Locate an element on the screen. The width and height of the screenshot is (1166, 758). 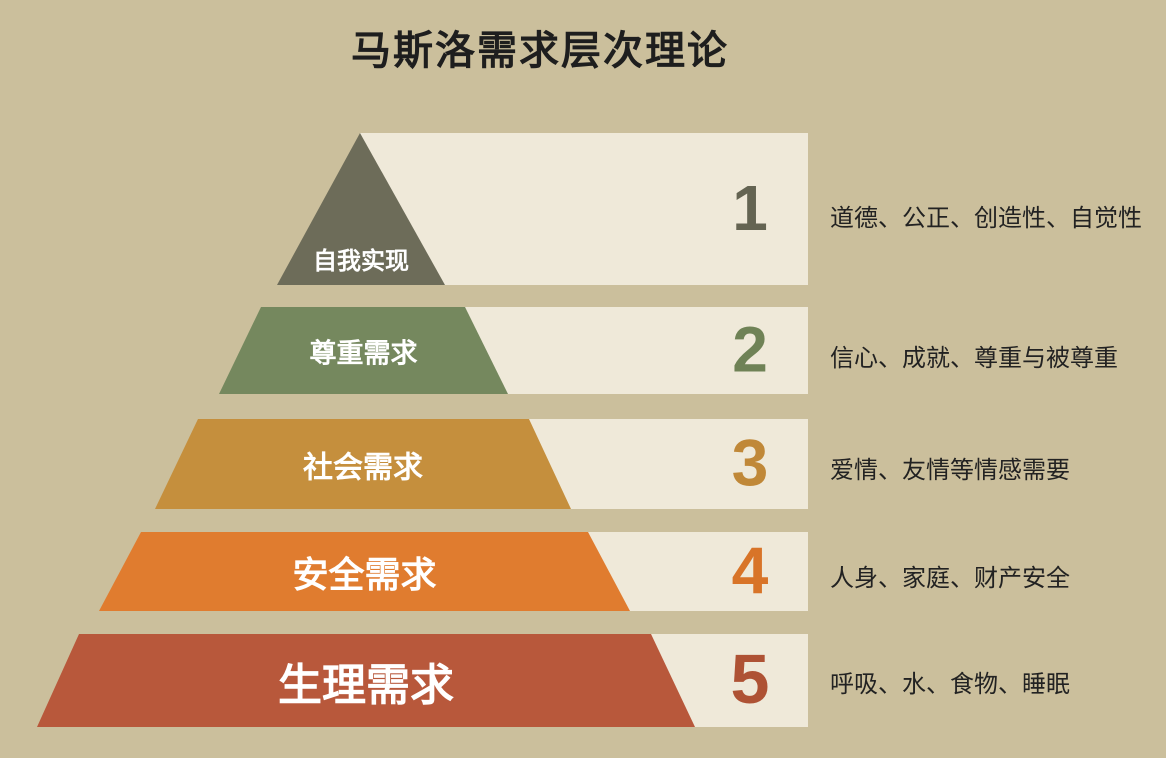
level-1-band is located at coordinates (584, 209).